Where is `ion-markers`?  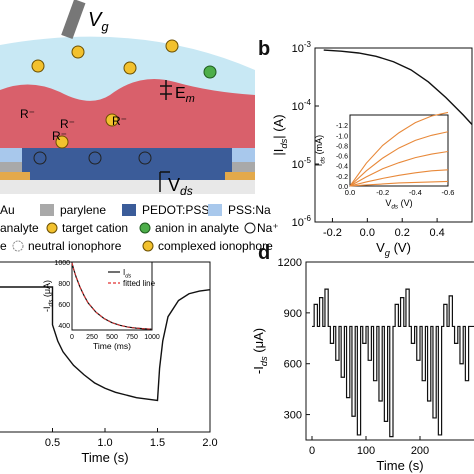 ion-markers is located at coordinates (124, 102).